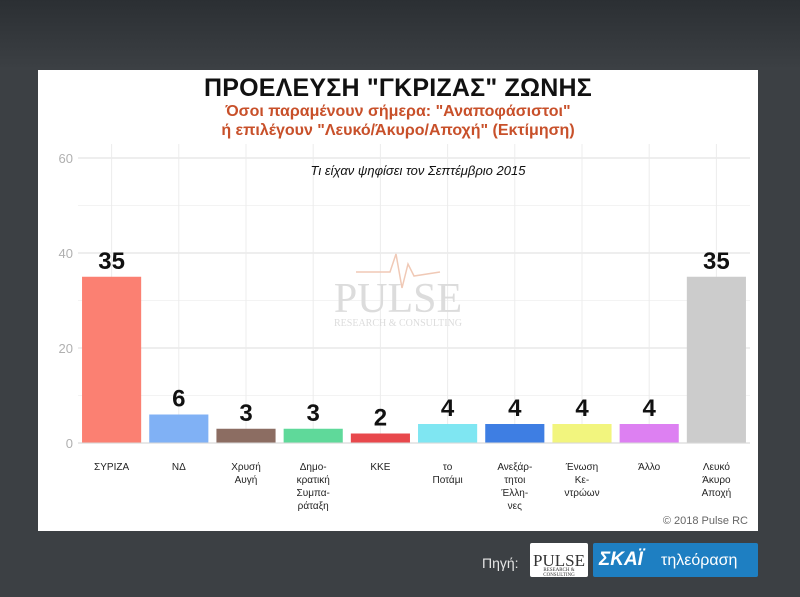 The height and width of the screenshot is (597, 800). What do you see at coordinates (179, 467) in the screenshot?
I see `x-category-label: ΝΔ` at bounding box center [179, 467].